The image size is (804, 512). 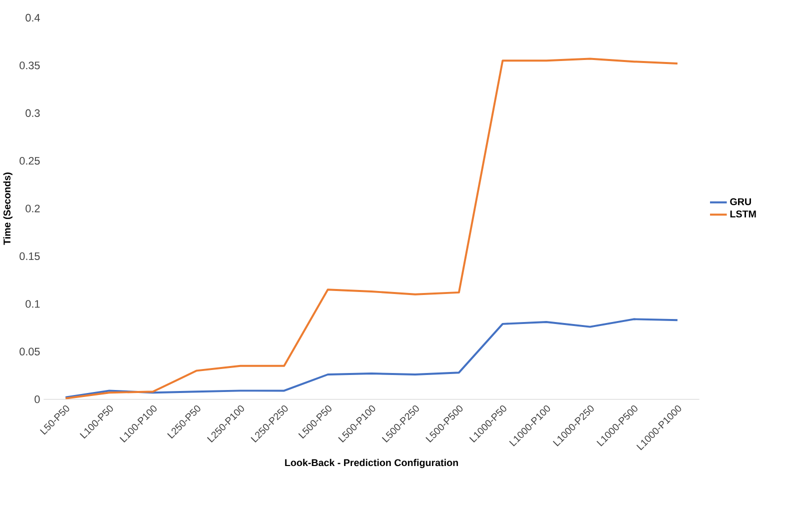 I want to click on y-tick-label: 0.2, so click(x=33, y=208).